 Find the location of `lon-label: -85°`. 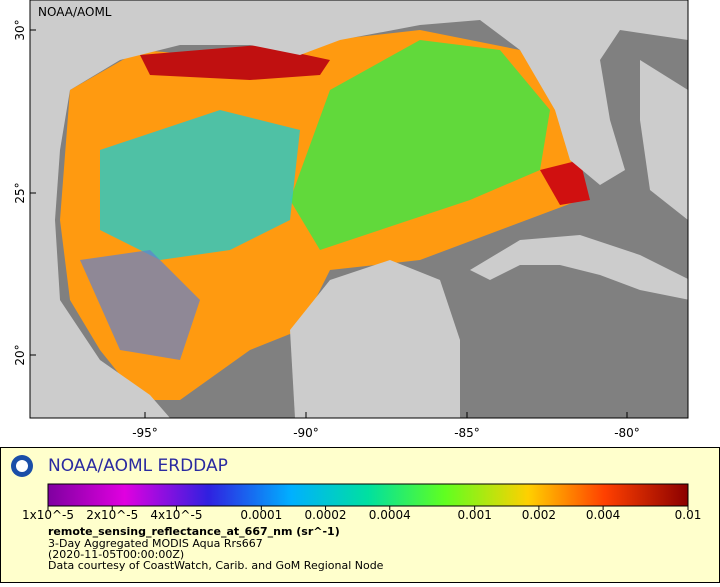

lon-label: -85° is located at coordinates (467, 433).